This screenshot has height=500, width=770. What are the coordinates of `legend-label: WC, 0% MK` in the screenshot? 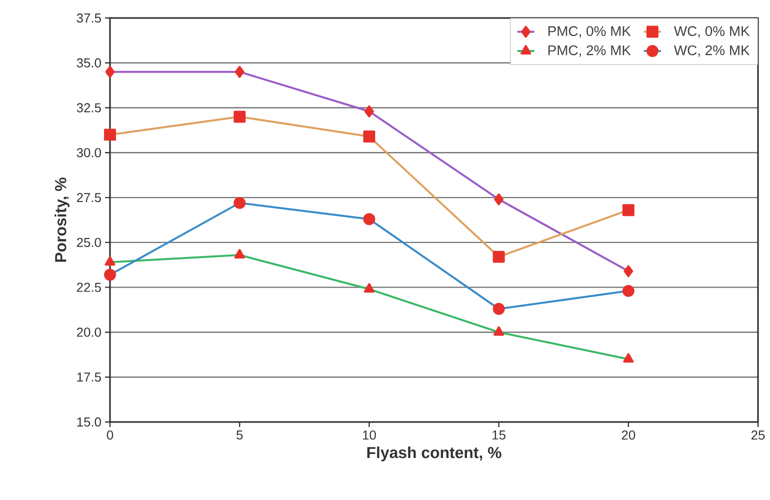 It's located at (712, 32).